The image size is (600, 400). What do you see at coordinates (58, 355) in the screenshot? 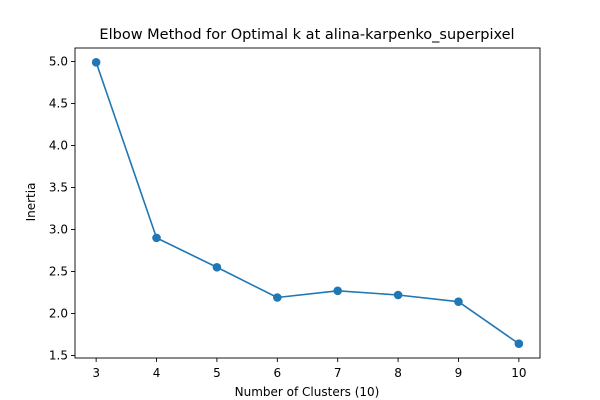
I see `y-tick-label: 1.5` at bounding box center [58, 355].